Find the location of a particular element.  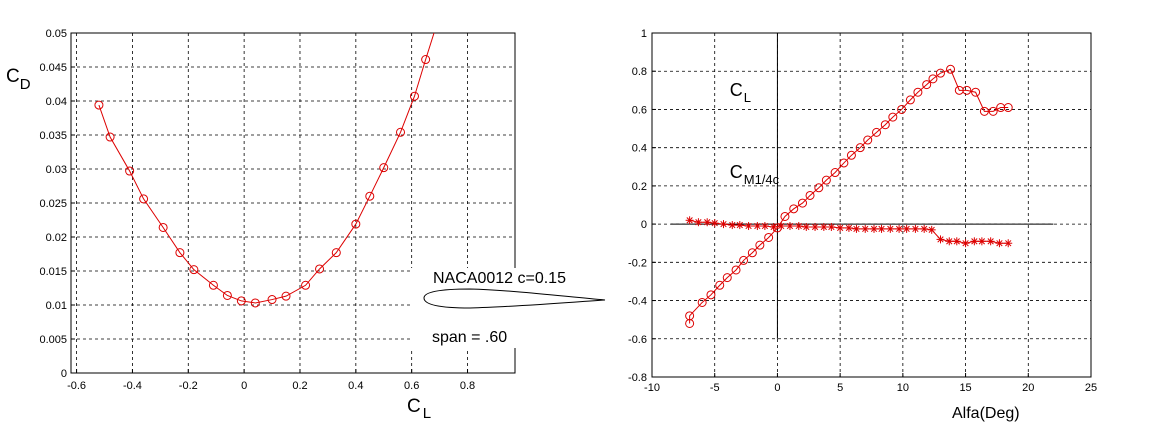

lift-moment-y-tick-label: 0.2 is located at coordinates (639, 187).